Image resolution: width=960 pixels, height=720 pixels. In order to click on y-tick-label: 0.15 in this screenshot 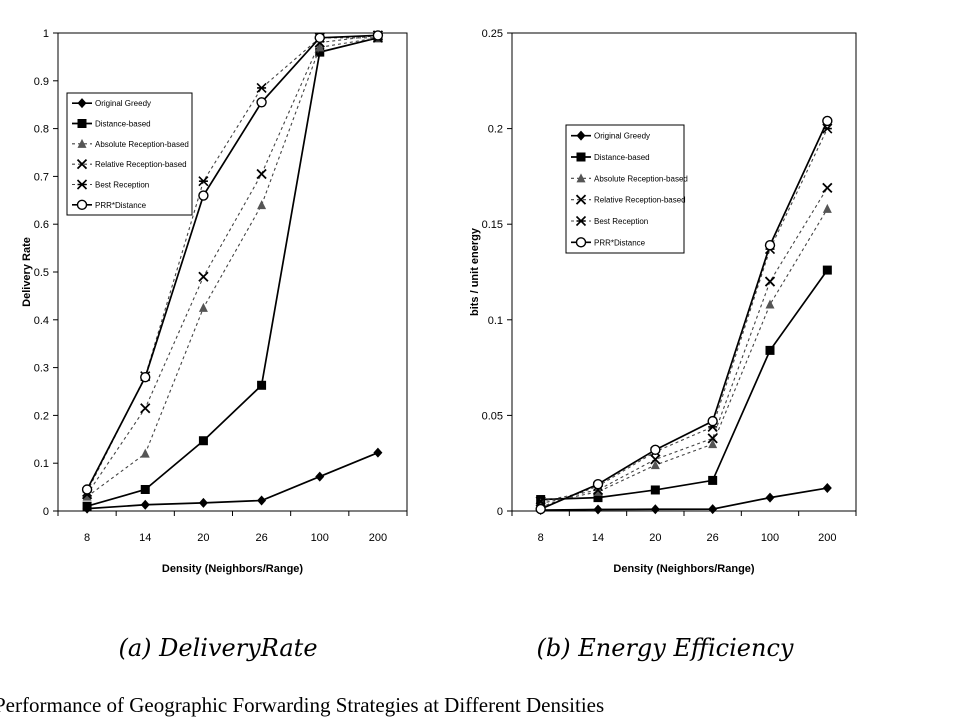, I will do `click(492, 225)`.